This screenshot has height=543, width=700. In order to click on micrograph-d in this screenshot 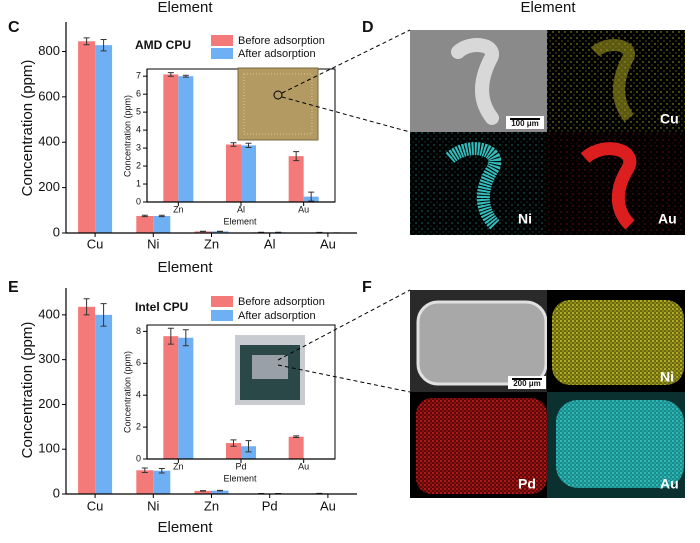, I will do `click(547, 132)`.